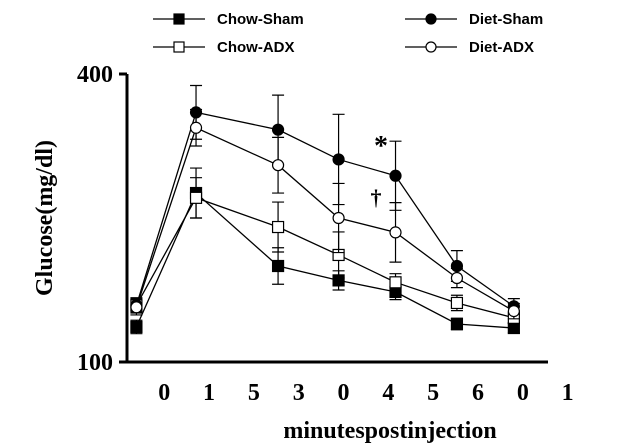  I want to click on y-tick-label: 100, so click(95, 363).